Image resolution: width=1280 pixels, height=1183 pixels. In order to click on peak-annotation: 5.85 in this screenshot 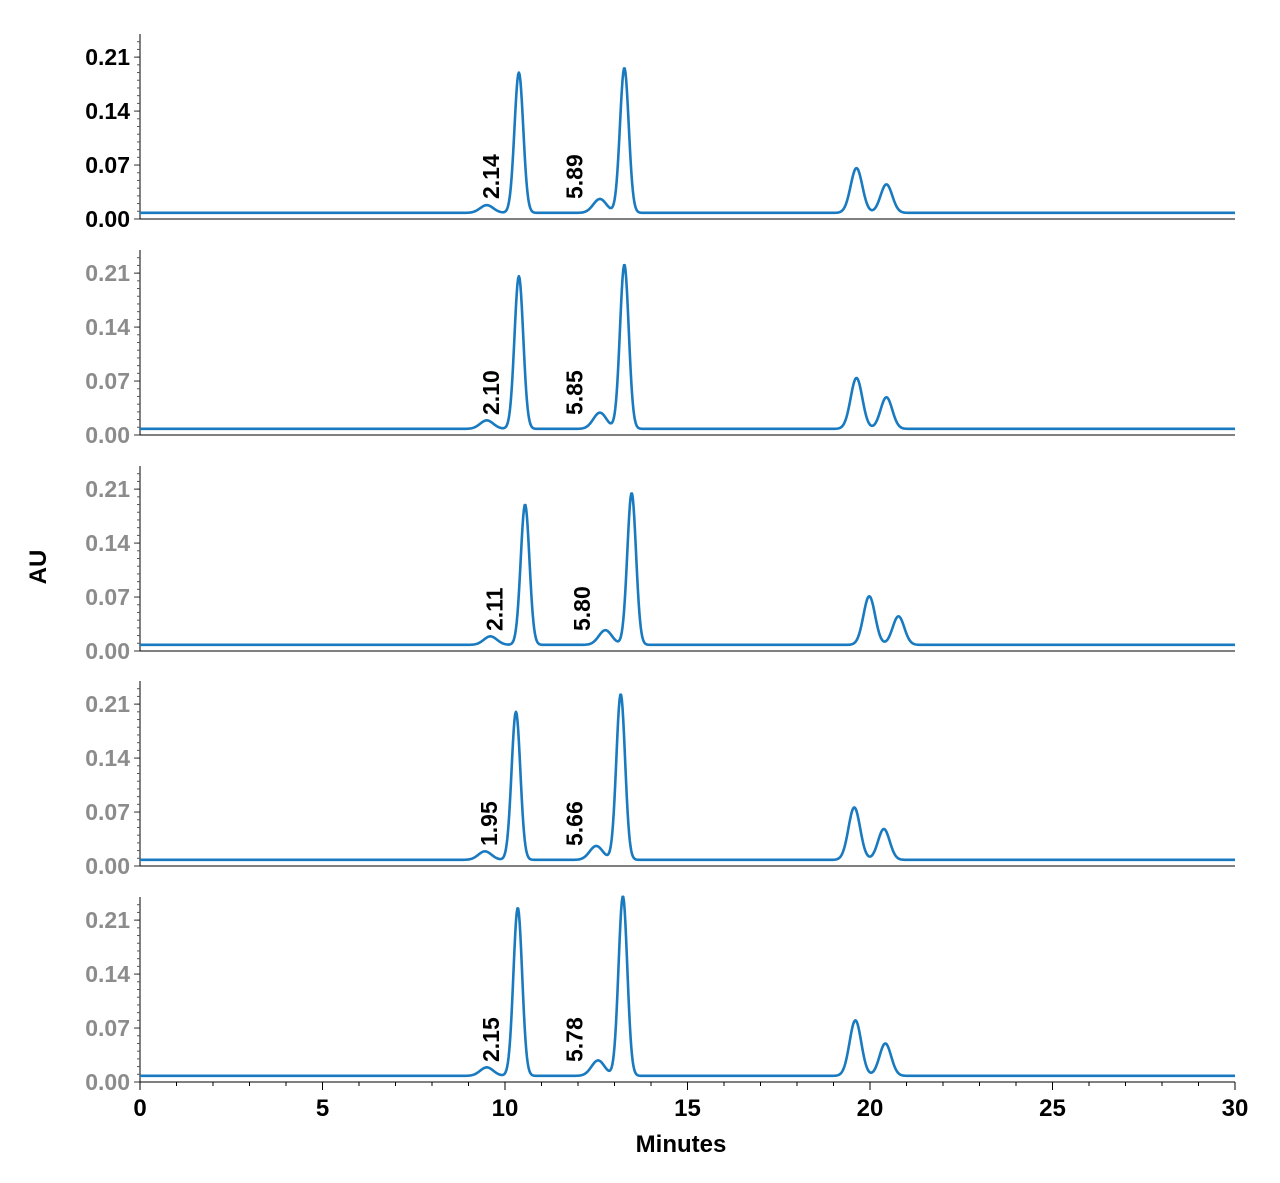, I will do `click(575, 392)`.